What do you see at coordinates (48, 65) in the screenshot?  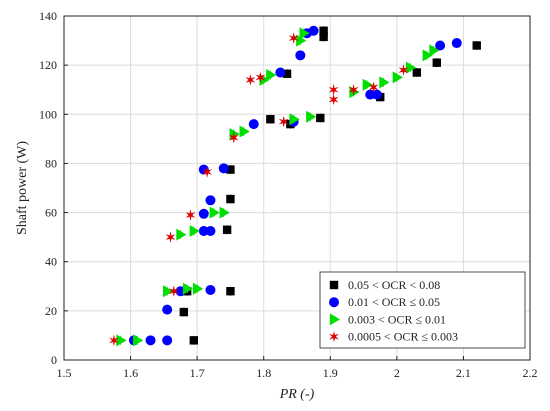 I see `y-tick-label: 120` at bounding box center [48, 65].